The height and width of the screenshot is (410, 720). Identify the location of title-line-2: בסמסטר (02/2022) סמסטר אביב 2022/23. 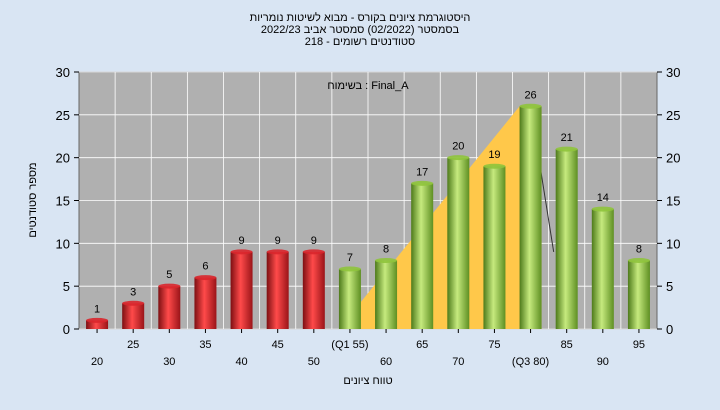
(360, 30).